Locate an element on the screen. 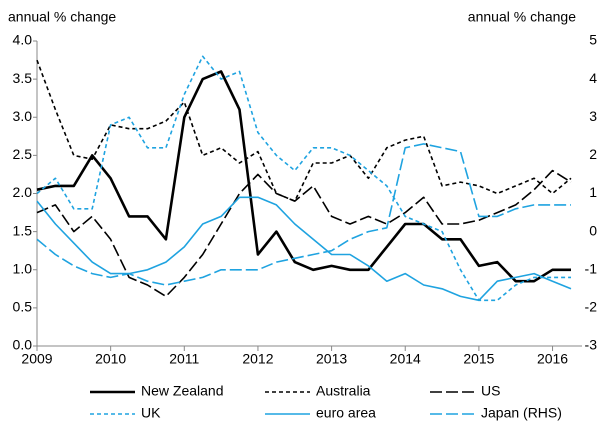 The image size is (603, 423). x-tick-label: 2010 is located at coordinates (110, 359).